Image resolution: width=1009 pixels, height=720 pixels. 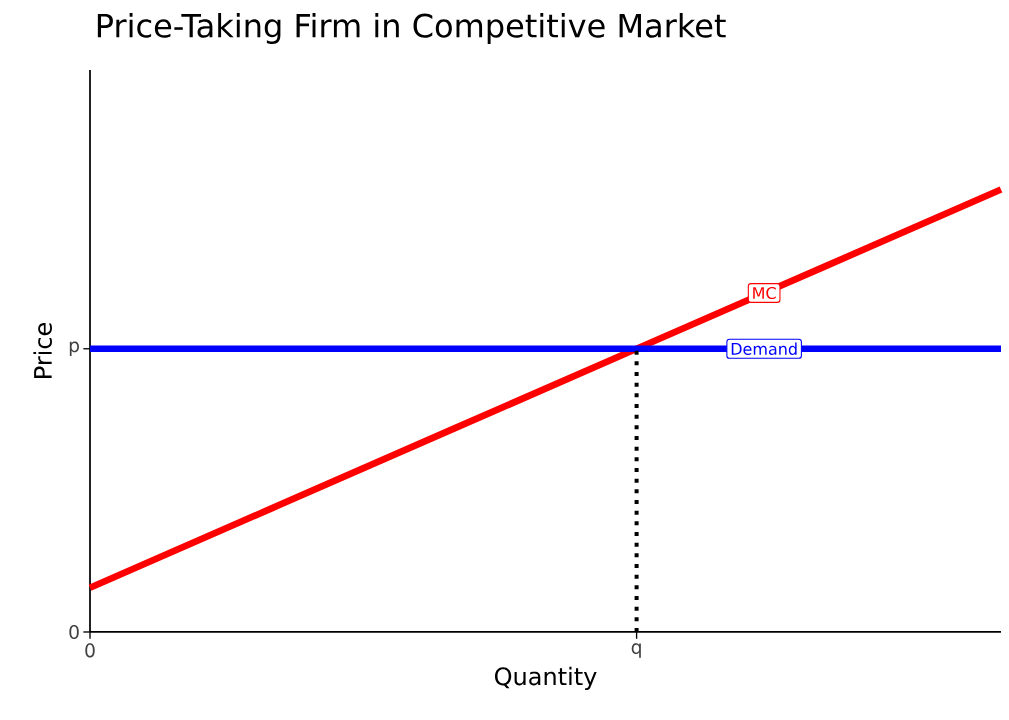 What do you see at coordinates (42, 350) in the screenshot?
I see `y-axis-title: Price` at bounding box center [42, 350].